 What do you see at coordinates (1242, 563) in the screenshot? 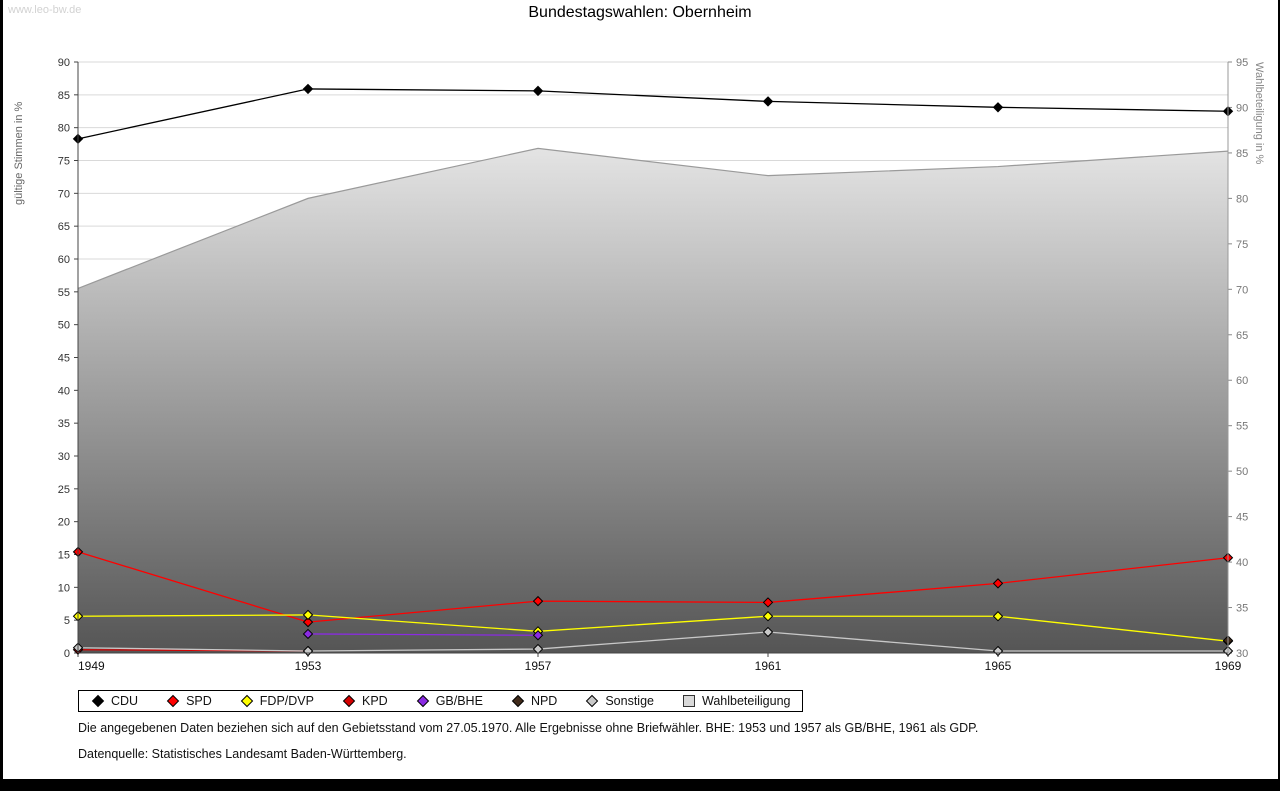
I see `right-tick-label: 40` at bounding box center [1242, 563].